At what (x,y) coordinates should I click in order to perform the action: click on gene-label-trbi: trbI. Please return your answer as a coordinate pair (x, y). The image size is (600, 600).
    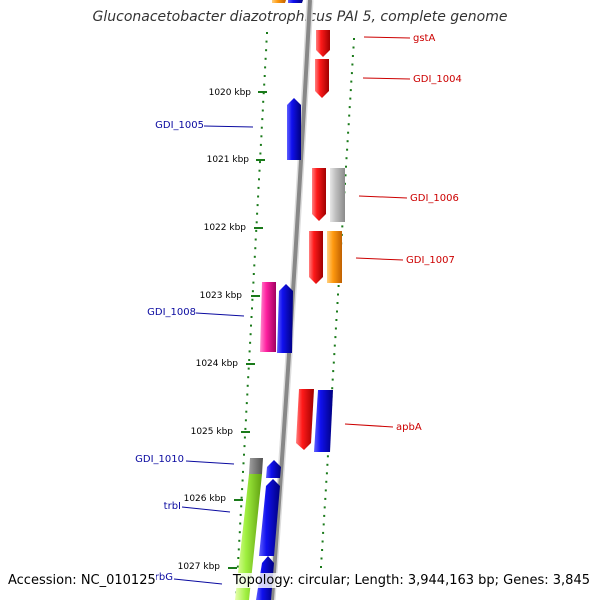
    Looking at the image, I should click on (172, 506).